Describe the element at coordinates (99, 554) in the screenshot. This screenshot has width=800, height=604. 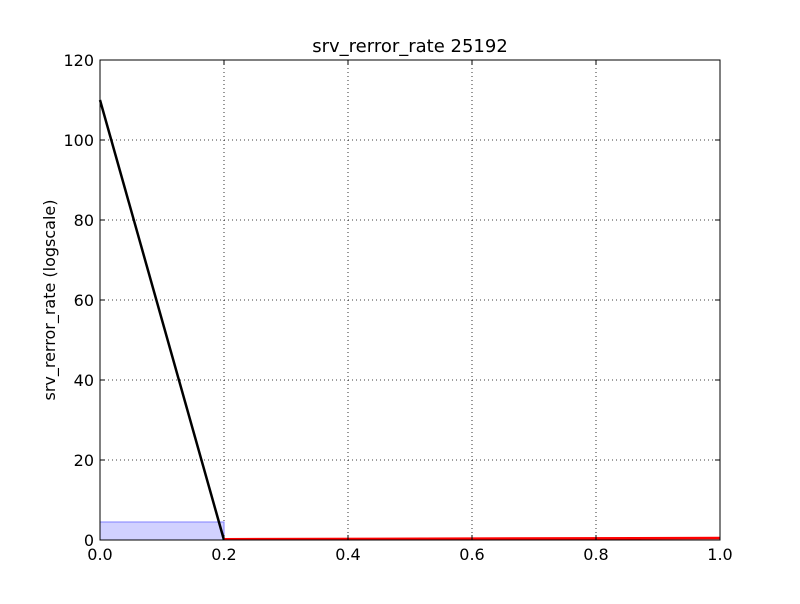
I see `x-tick-label: 0.0` at that location.